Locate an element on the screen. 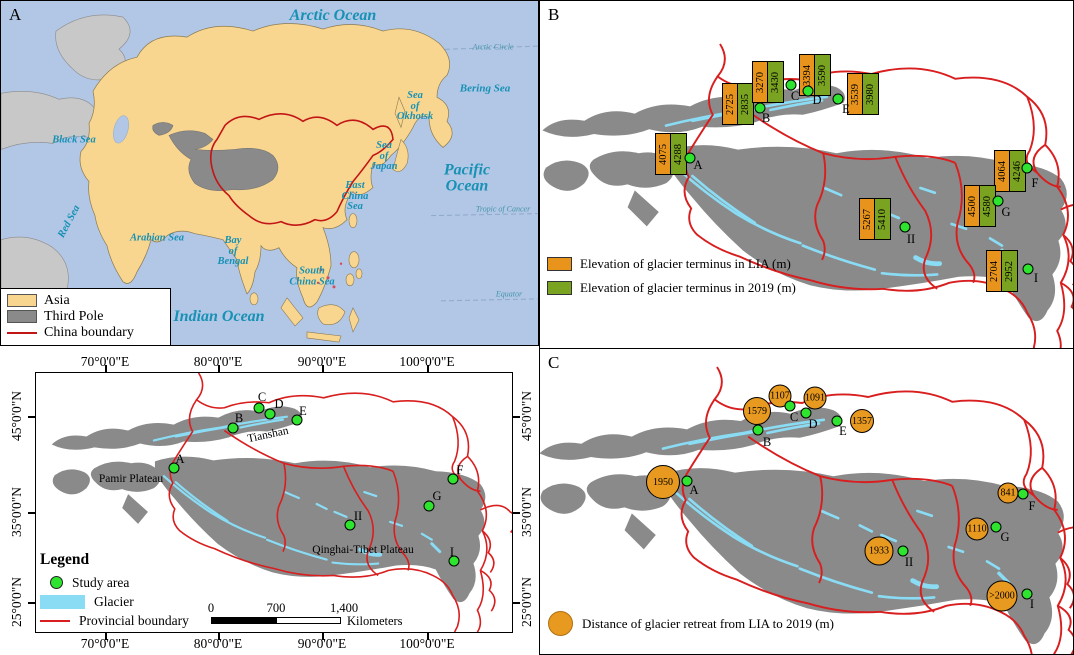  ticks-bottom is located at coordinates (274, 636).